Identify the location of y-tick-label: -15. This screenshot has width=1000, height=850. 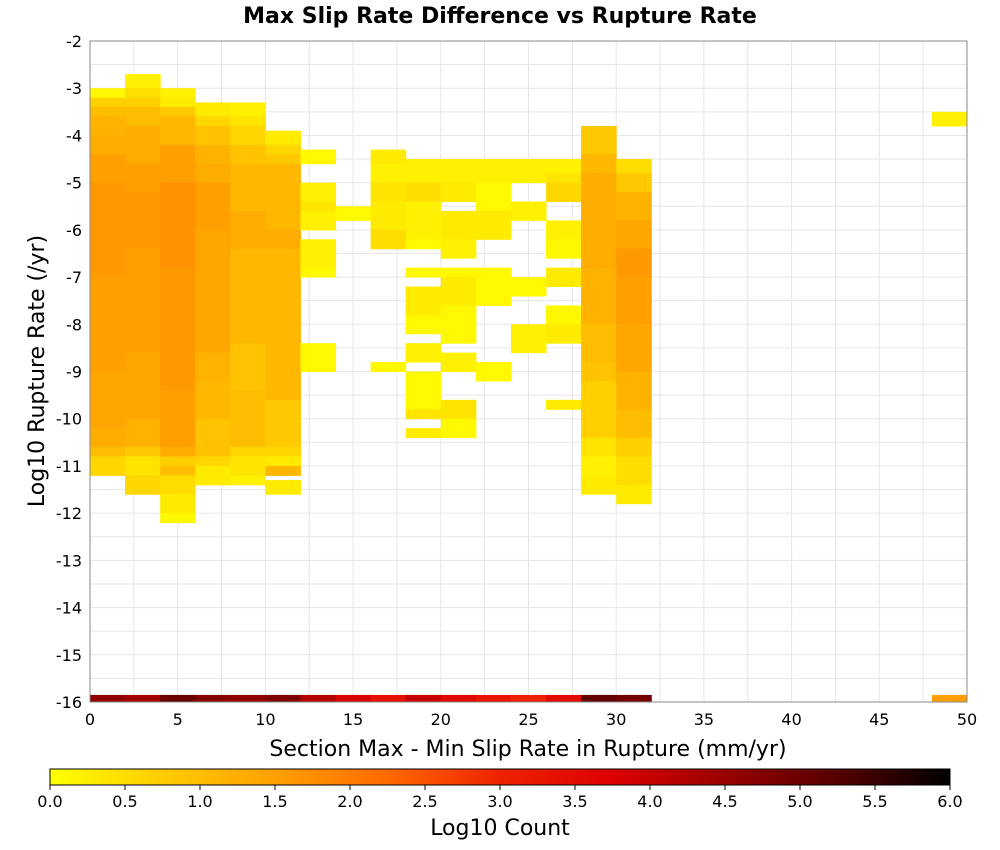
(69, 655).